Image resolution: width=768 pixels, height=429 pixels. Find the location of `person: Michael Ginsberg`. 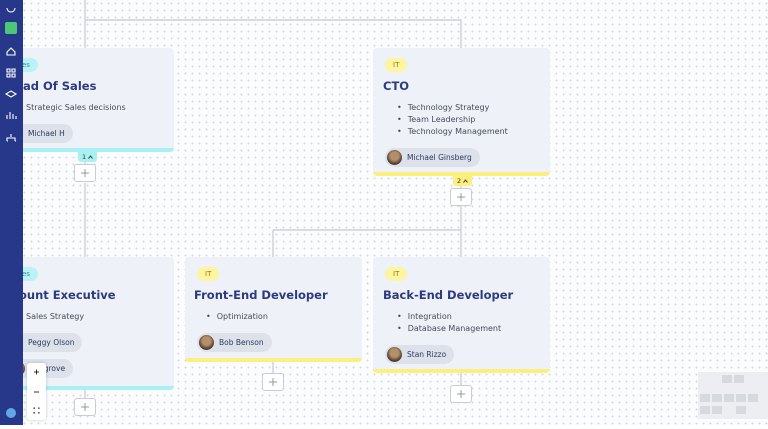

person: Michael Ginsberg is located at coordinates (432, 157).